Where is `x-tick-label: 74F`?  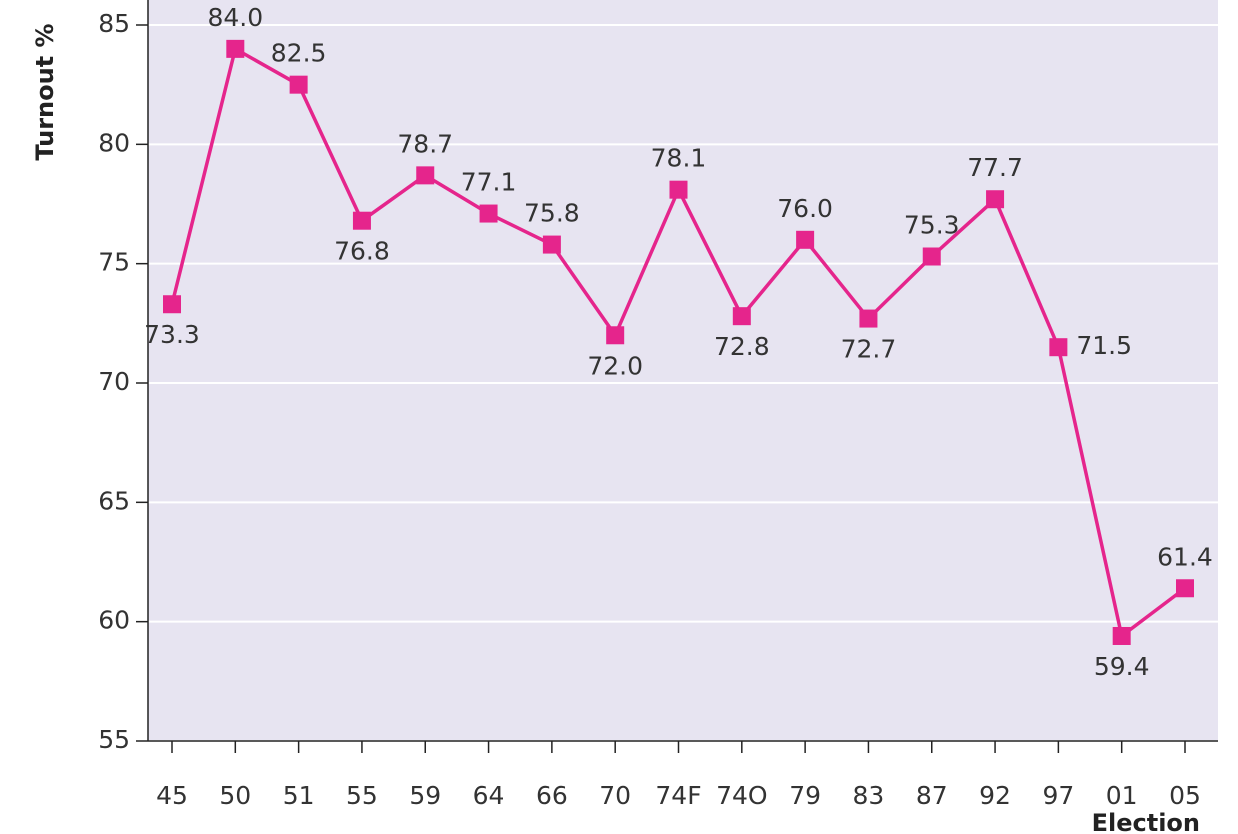
x-tick-label: 74F is located at coordinates (678, 795).